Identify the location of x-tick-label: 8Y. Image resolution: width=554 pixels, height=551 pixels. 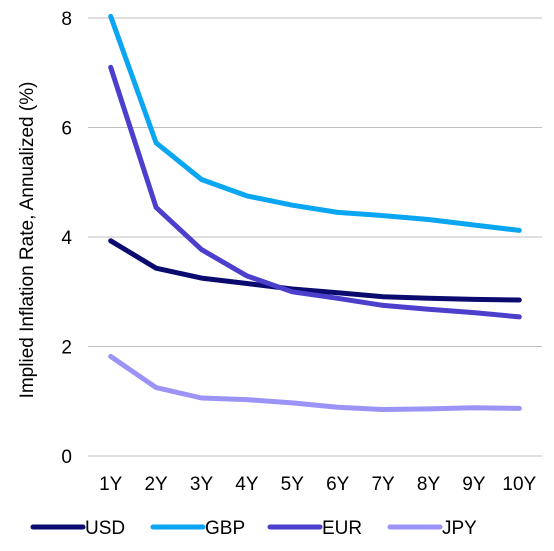
(429, 484).